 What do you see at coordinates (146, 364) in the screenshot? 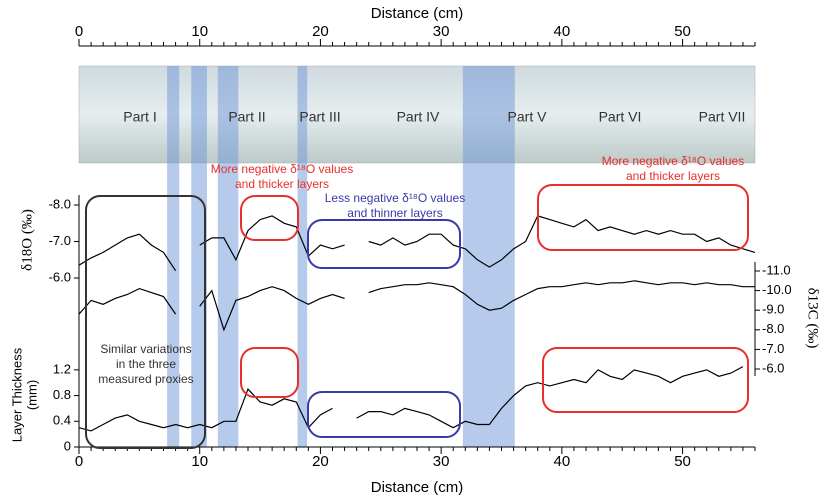
I see `annotation: in the three` at bounding box center [146, 364].